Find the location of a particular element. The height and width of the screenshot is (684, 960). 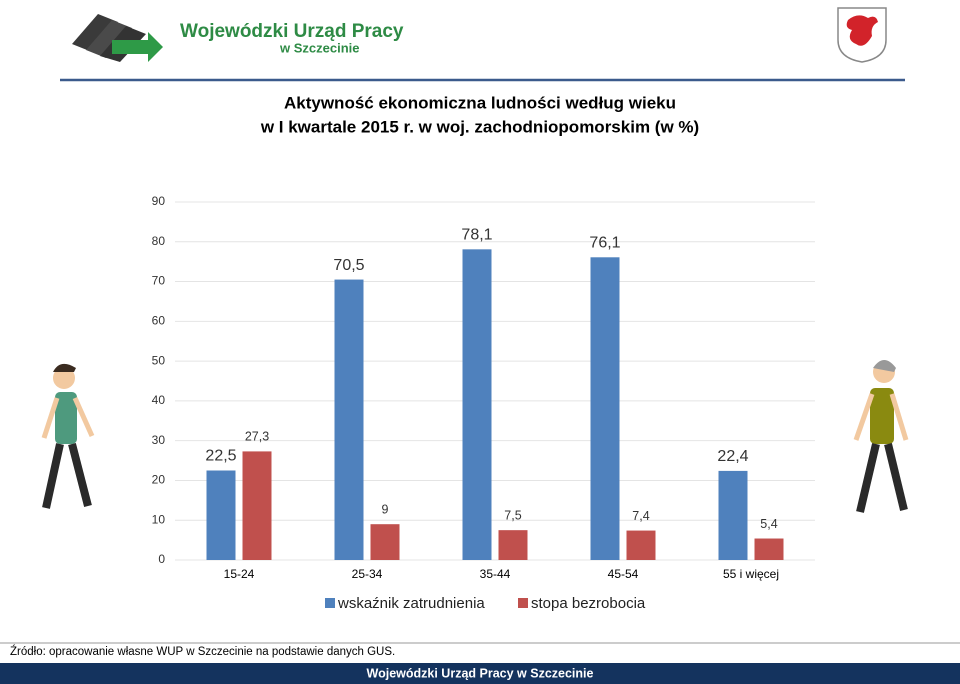

value-label: 22,5 is located at coordinates (220, 456).